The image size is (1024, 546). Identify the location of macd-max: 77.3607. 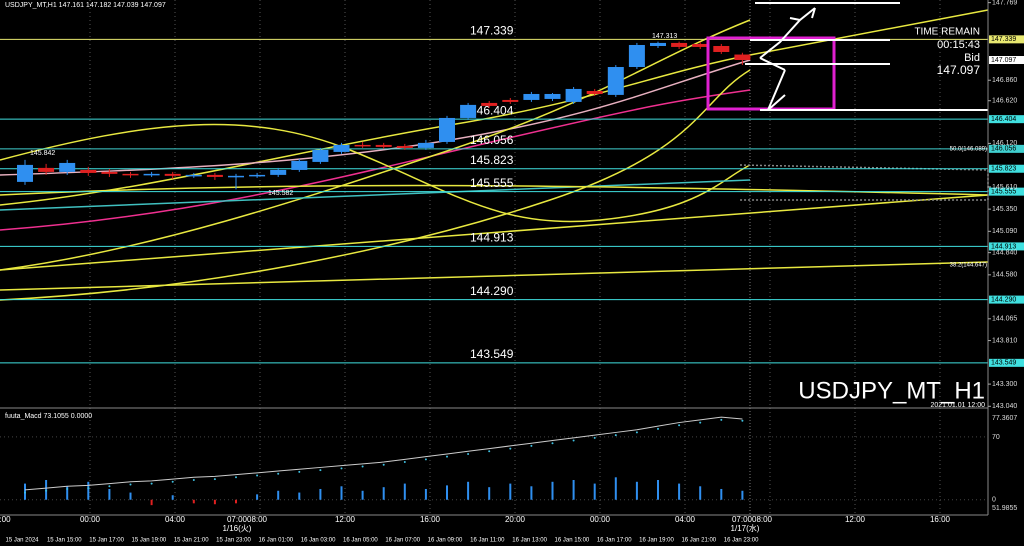
(1004, 418).